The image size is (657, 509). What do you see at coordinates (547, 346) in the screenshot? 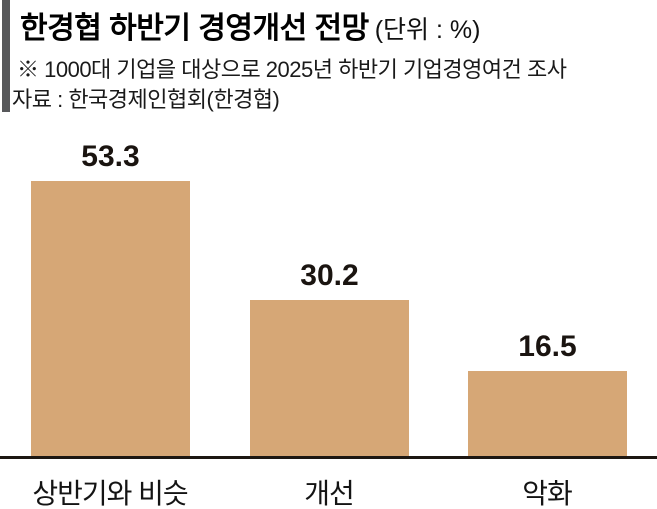
I see `bar-value-label: 16.5` at bounding box center [547, 346].